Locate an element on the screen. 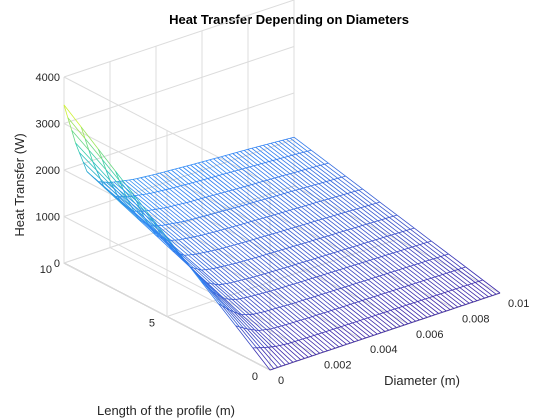  z-tick-labels: 0 1000 2000 3000 4000 is located at coordinates (48, 171).